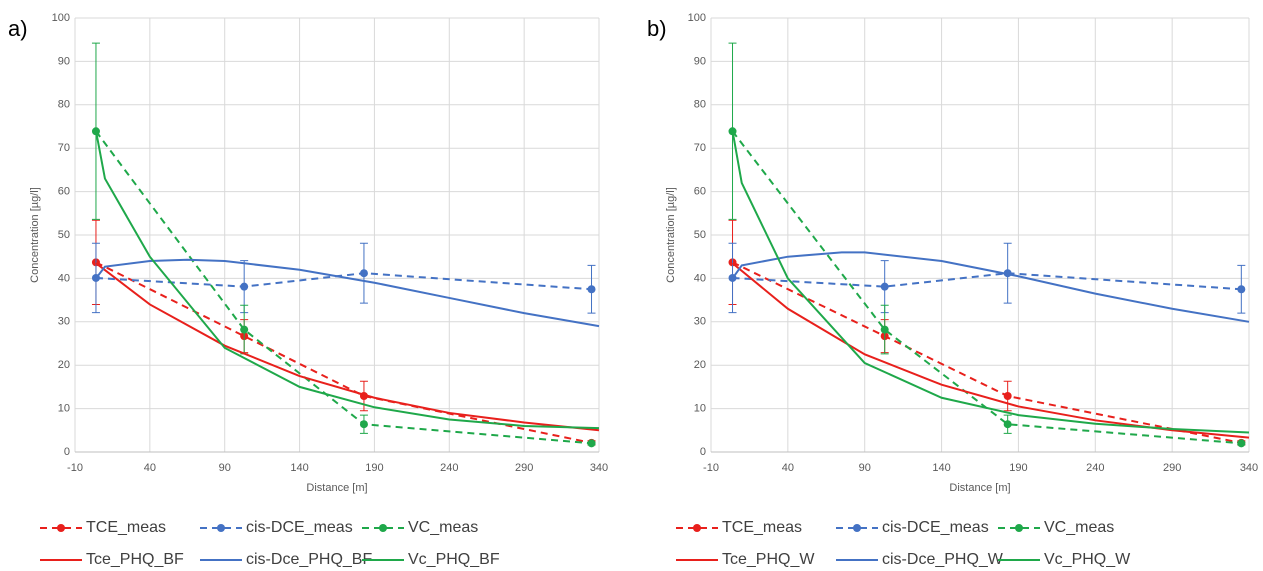 The image size is (1263, 571). Describe the element at coordinates (135, 559) in the screenshot. I see `legend-label: Tce_PHQ_BF` at that location.